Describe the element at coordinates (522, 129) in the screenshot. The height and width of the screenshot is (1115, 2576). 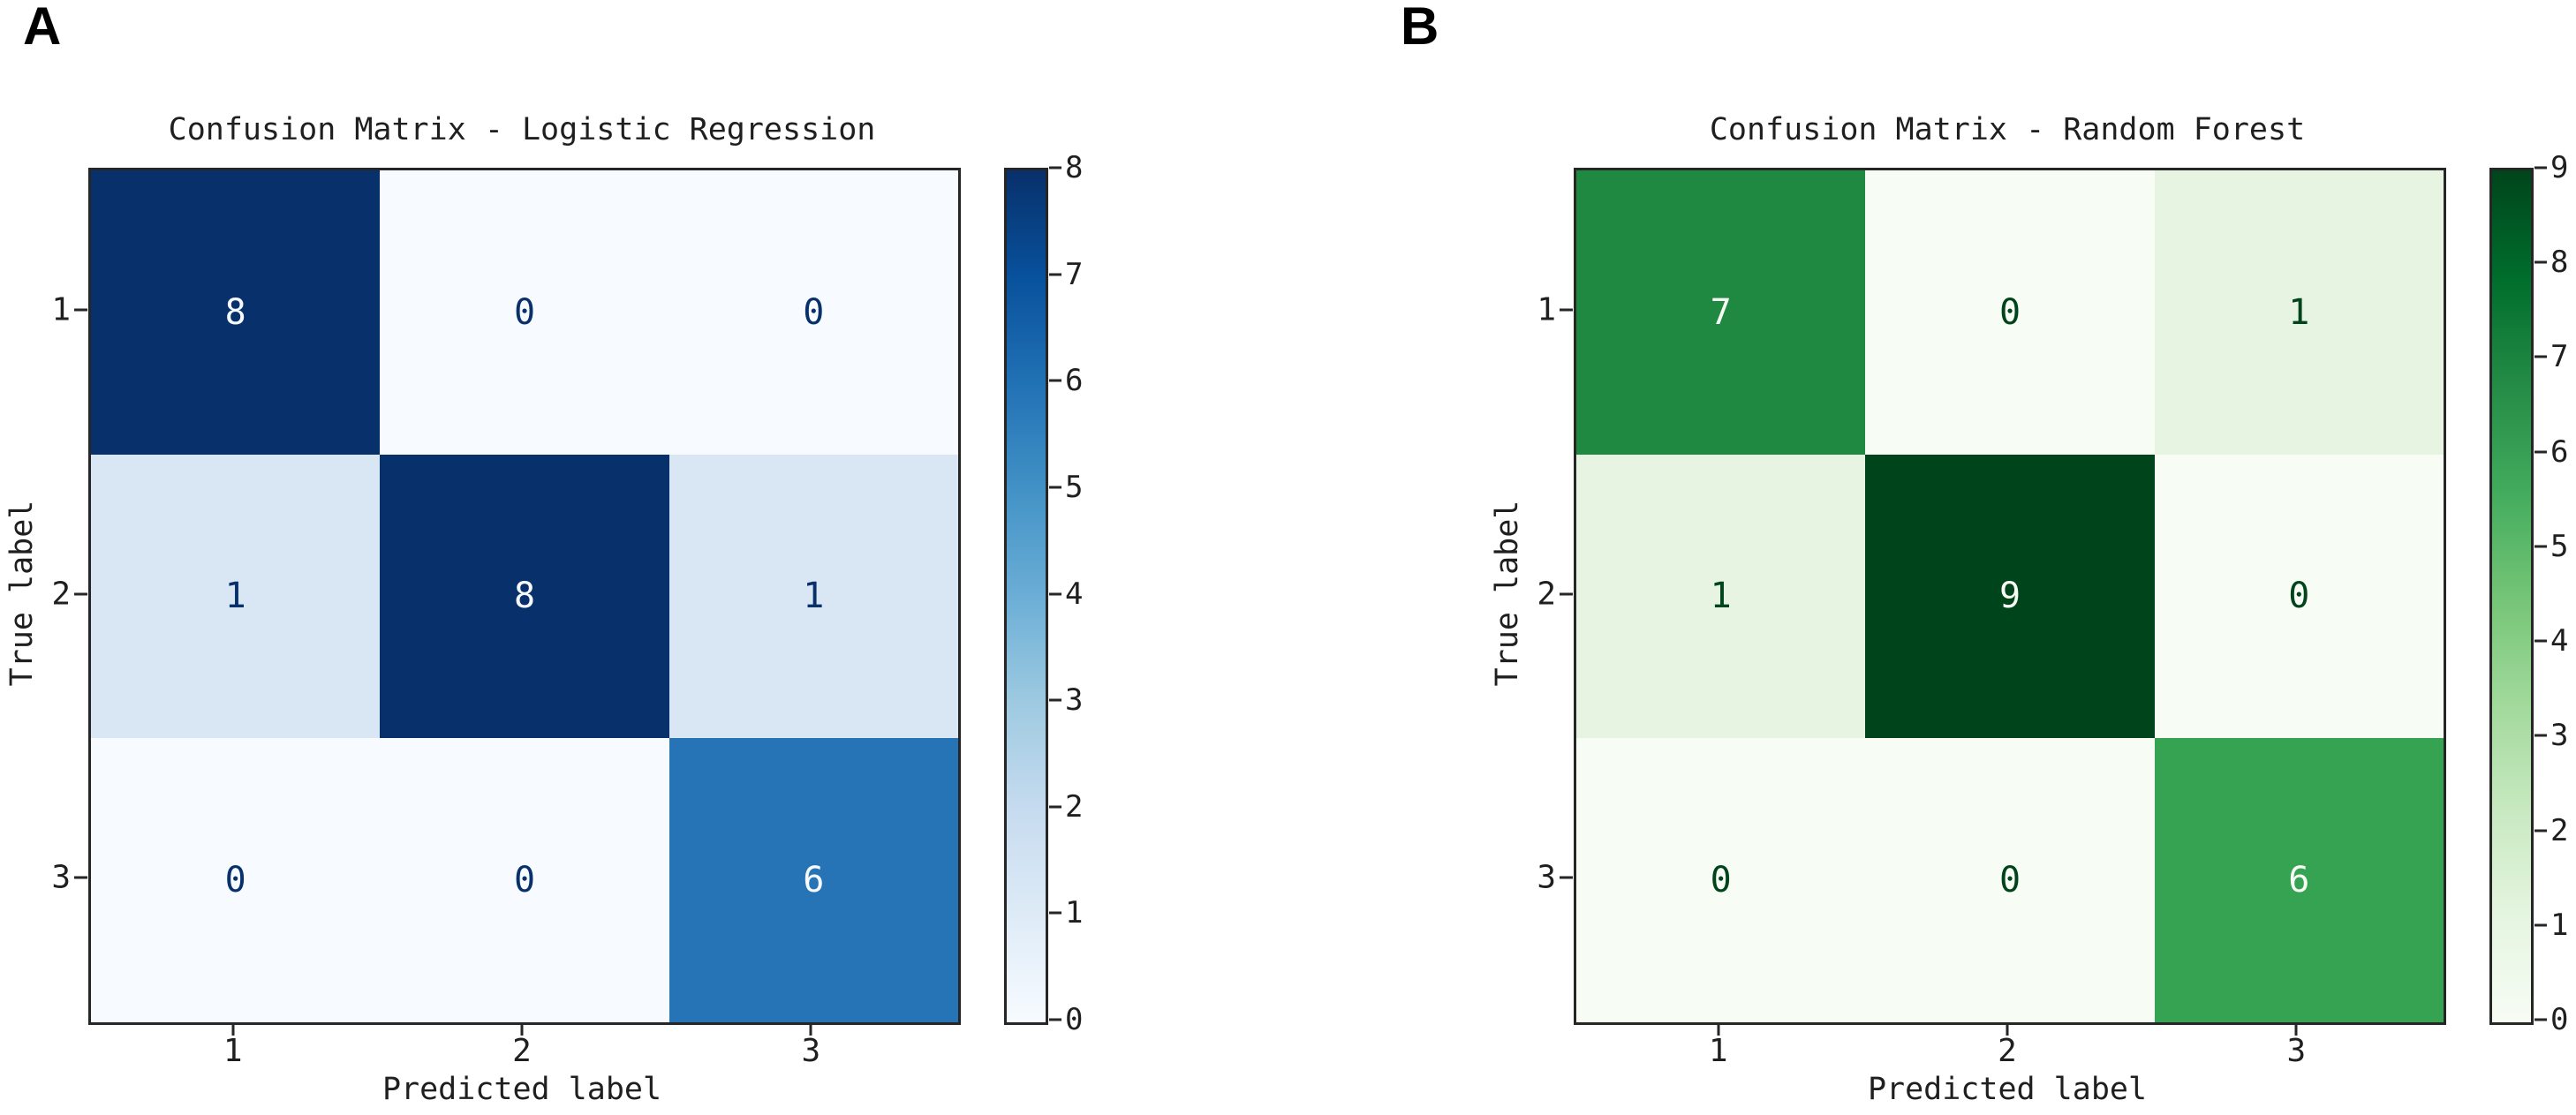
I see `plot-title: Confusion Matrix - Logistic Regression` at that location.